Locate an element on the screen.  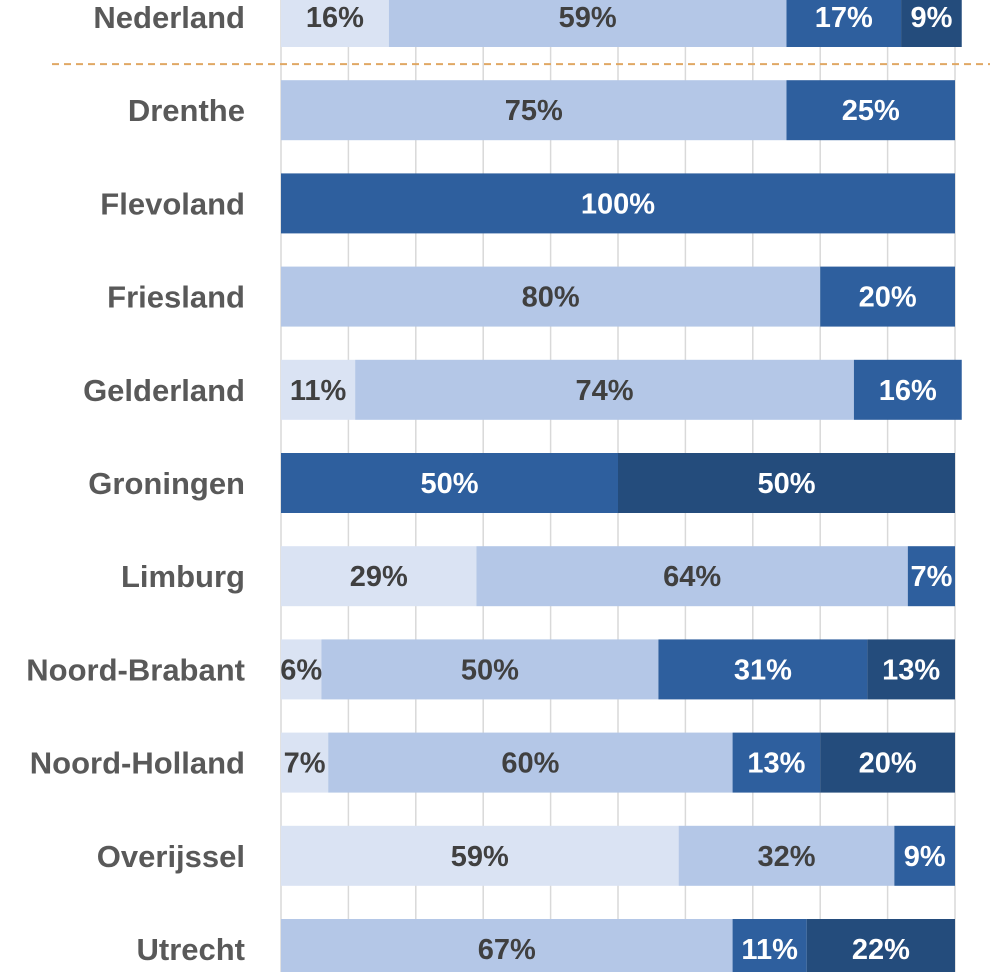
data-label: 22% is located at coordinates (881, 950).